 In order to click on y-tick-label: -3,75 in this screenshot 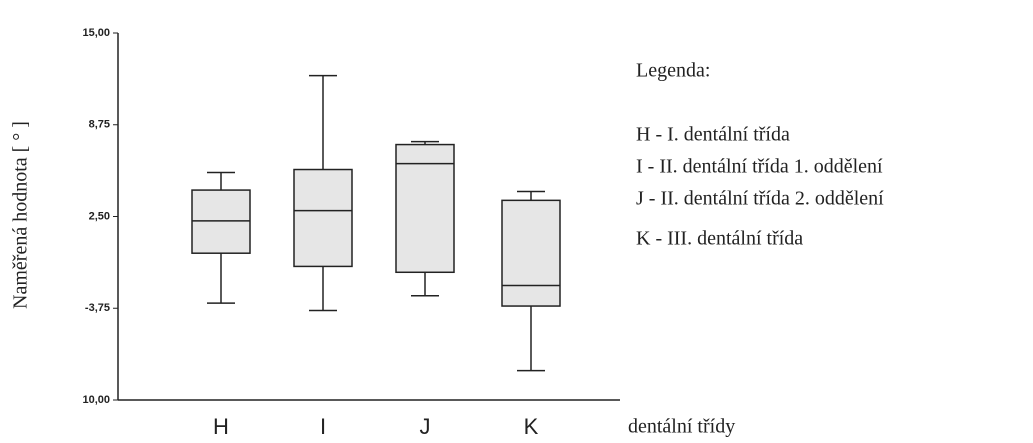, I will do `click(97, 308)`.